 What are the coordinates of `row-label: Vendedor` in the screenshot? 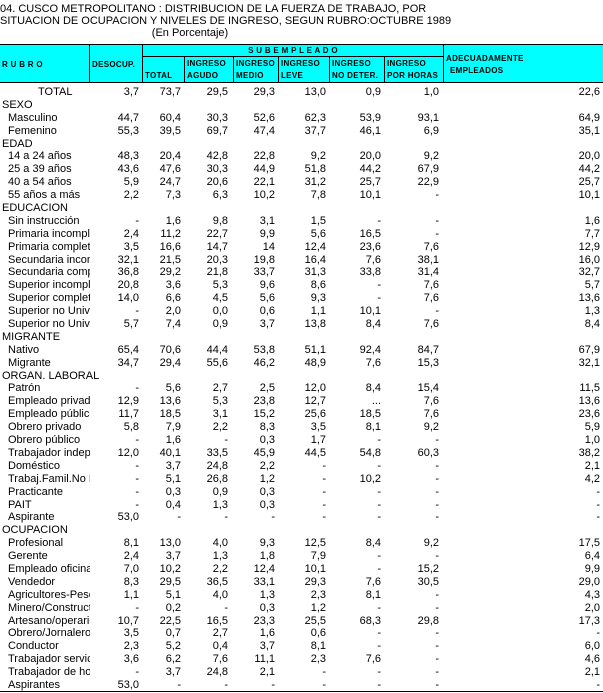 It's located at (32, 581).